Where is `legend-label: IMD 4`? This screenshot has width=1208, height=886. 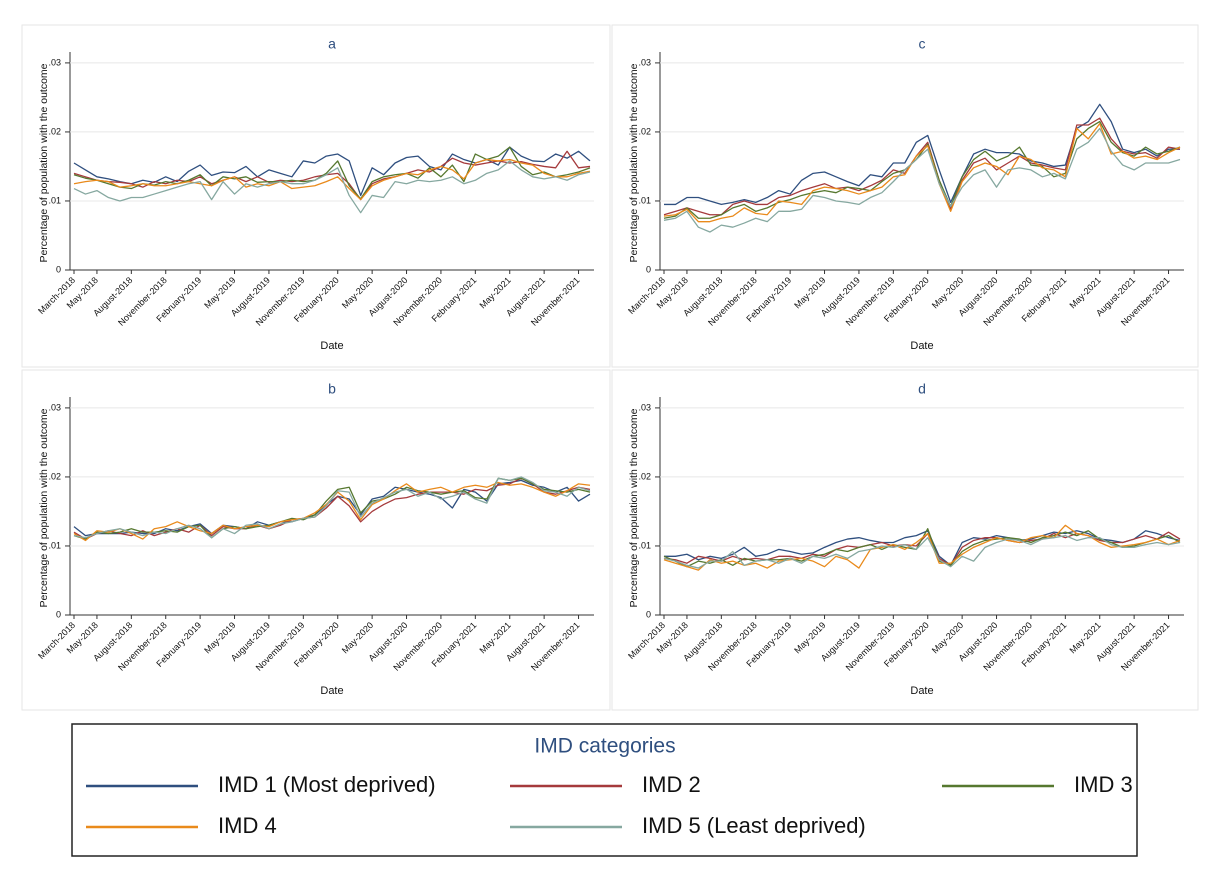
legend-label: IMD 4 is located at coordinates (247, 825).